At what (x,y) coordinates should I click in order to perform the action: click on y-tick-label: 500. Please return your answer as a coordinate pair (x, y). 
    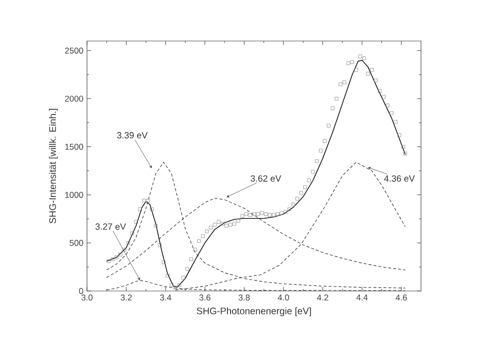
    Looking at the image, I should click on (77, 243).